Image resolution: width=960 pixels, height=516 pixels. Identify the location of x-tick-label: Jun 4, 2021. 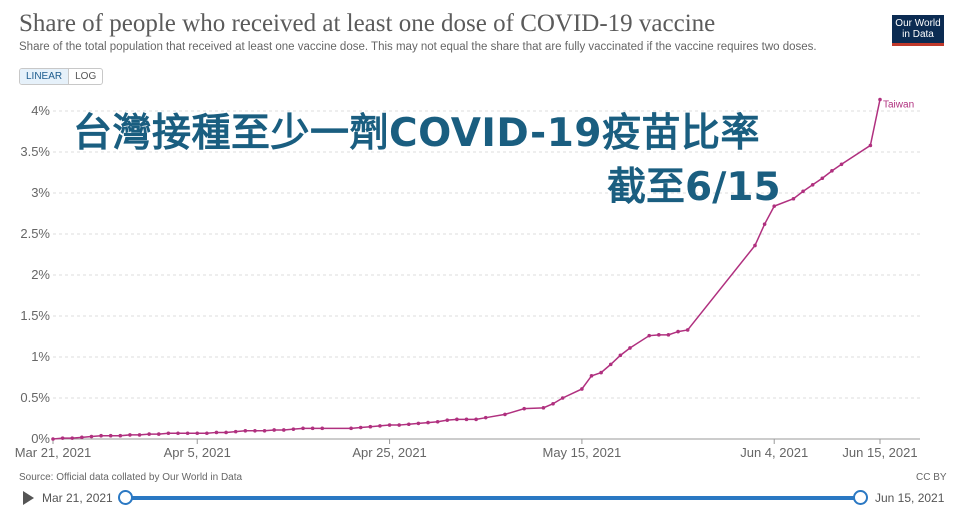
(774, 452).